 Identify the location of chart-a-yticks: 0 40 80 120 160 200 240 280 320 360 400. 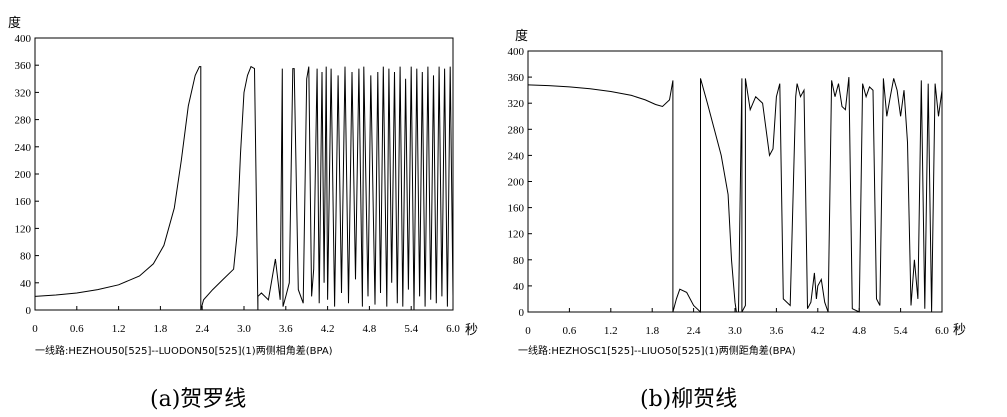
(27, 175).